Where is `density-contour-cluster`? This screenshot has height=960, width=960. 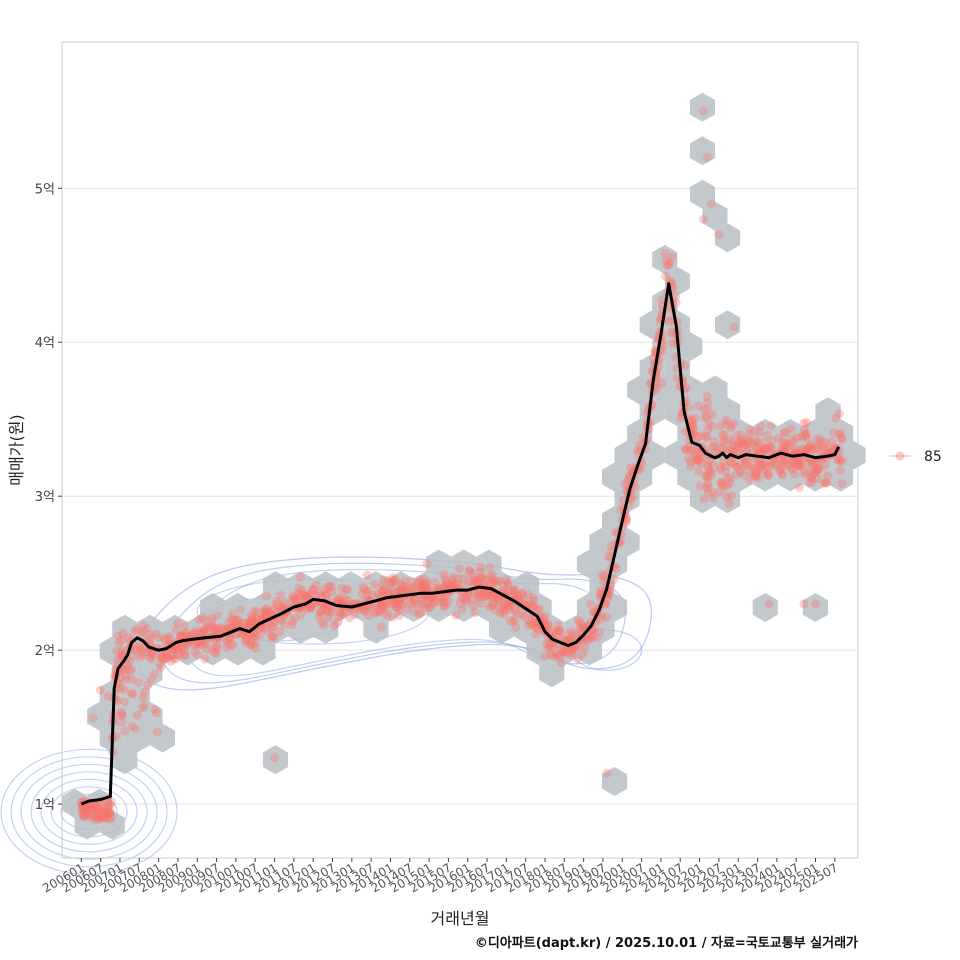
density-contour-cluster is located at coordinates (89, 811).